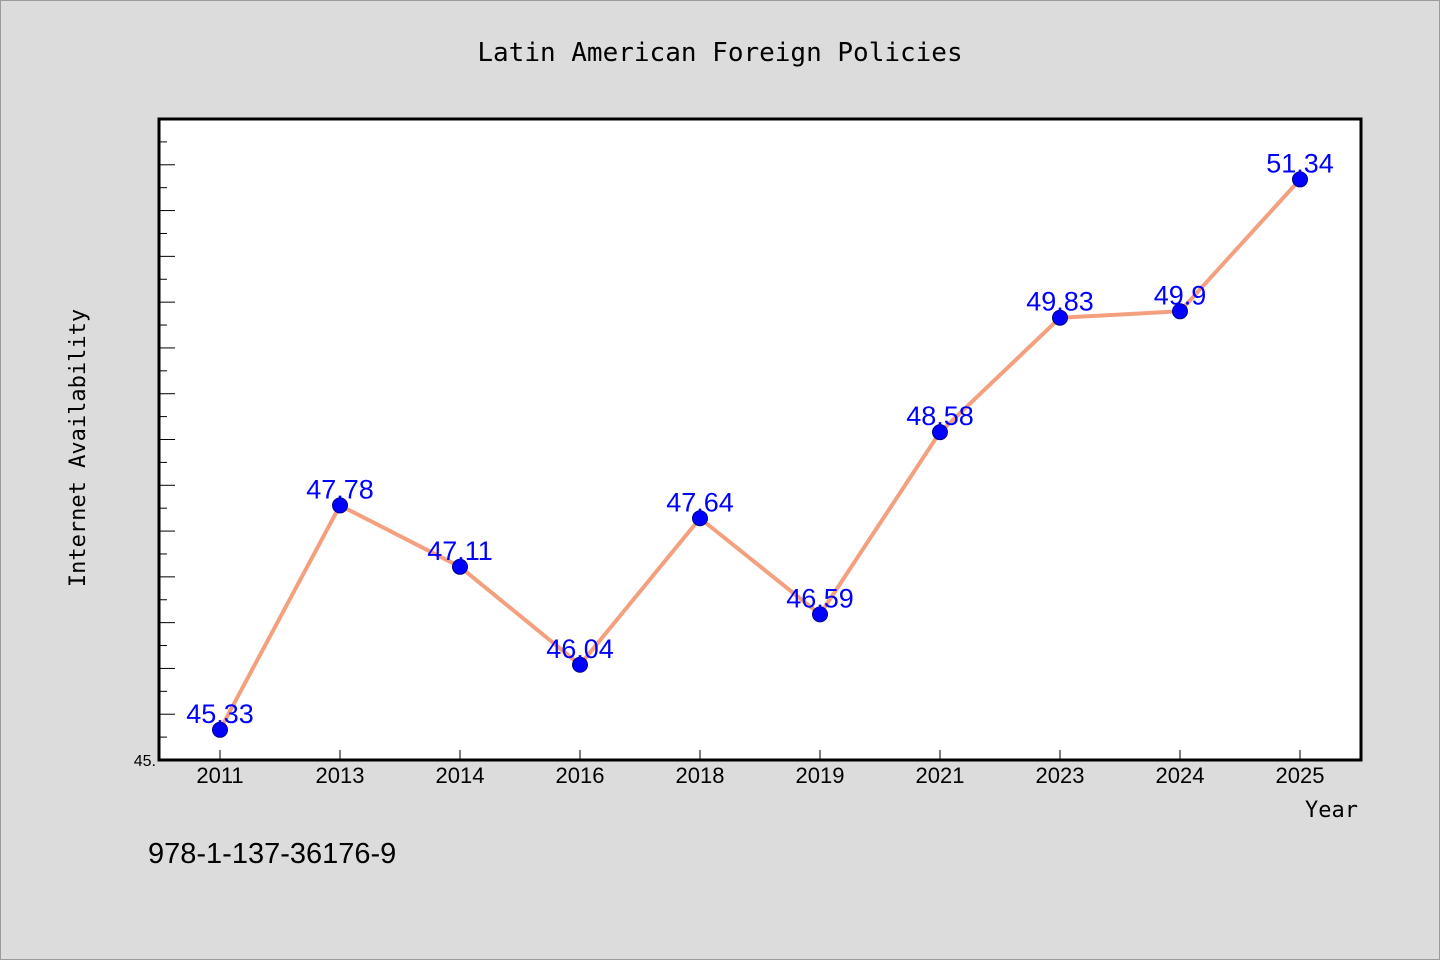 The height and width of the screenshot is (960, 1440). I want to click on data-label: 46.04, so click(580, 649).